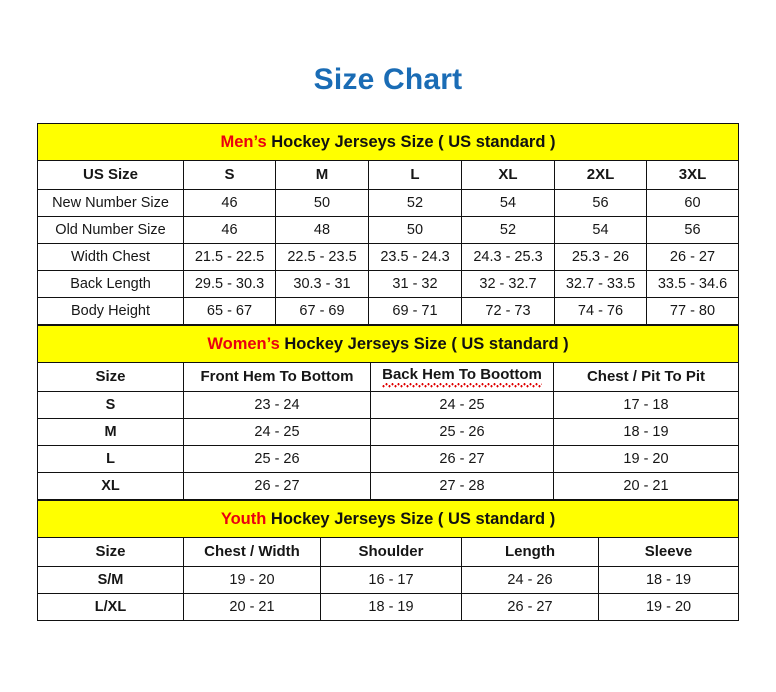  Describe the element at coordinates (411, 519) in the screenshot. I see `youth-banner-rest: Hockey Jerseys Size ( US standard )` at that location.